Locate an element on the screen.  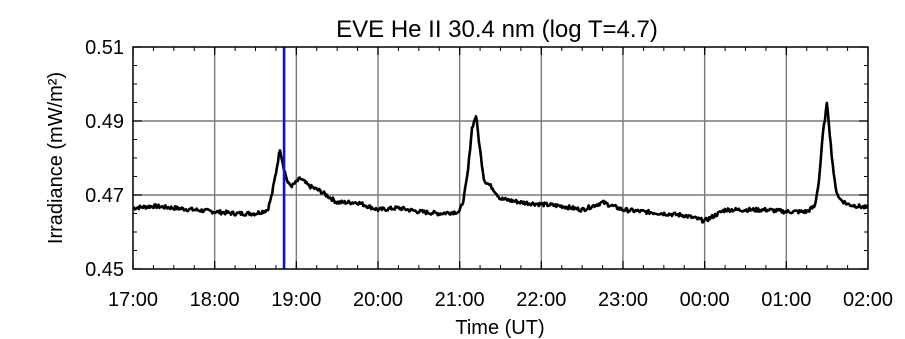
y-tick-label: 0.47 is located at coordinates (104, 196).